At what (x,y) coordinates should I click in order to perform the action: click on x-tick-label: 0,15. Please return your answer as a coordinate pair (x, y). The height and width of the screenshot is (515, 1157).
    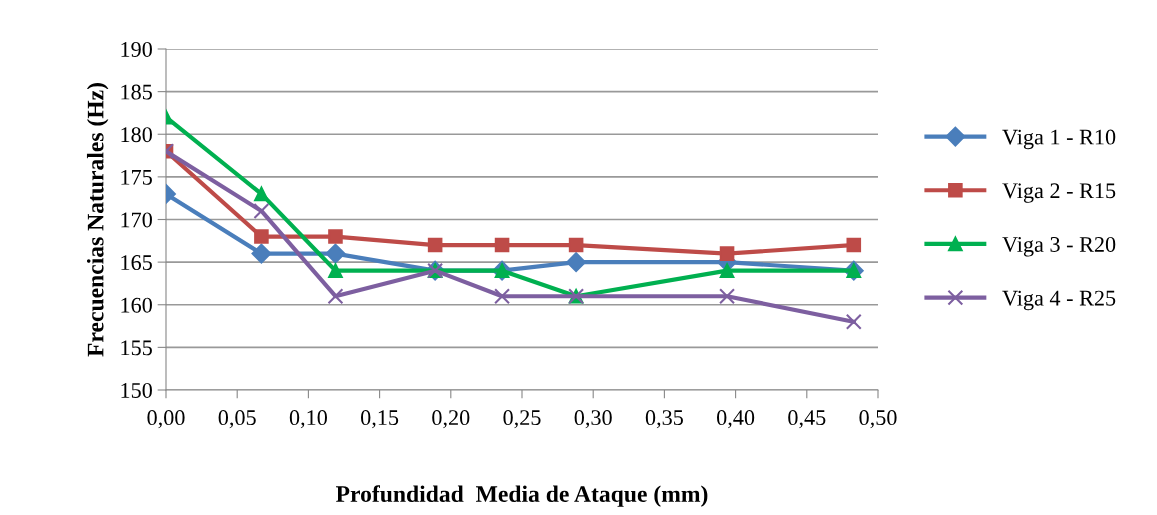
    Looking at the image, I should click on (380, 419).